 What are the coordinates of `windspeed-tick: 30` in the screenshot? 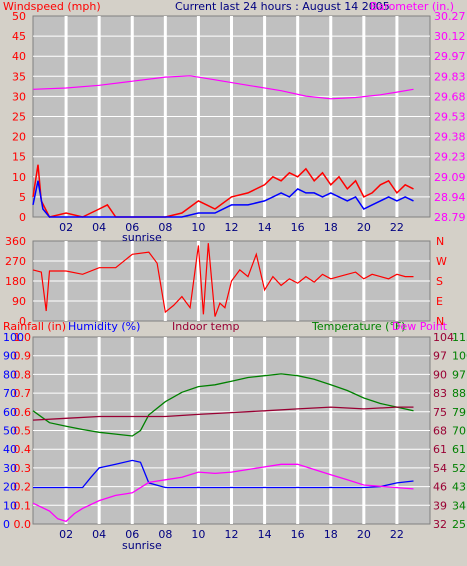 It's located at (19, 96).